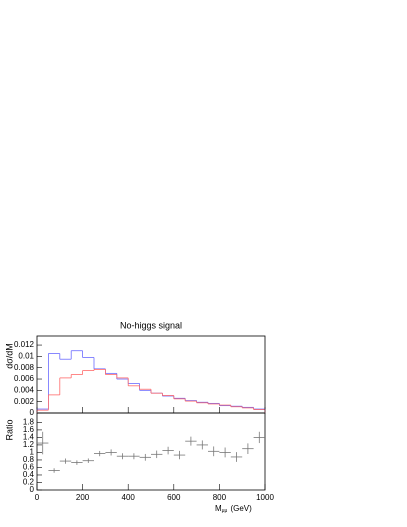 The height and width of the screenshot is (527, 407). I want to click on y-tick-label: 0.004, so click(24, 389).